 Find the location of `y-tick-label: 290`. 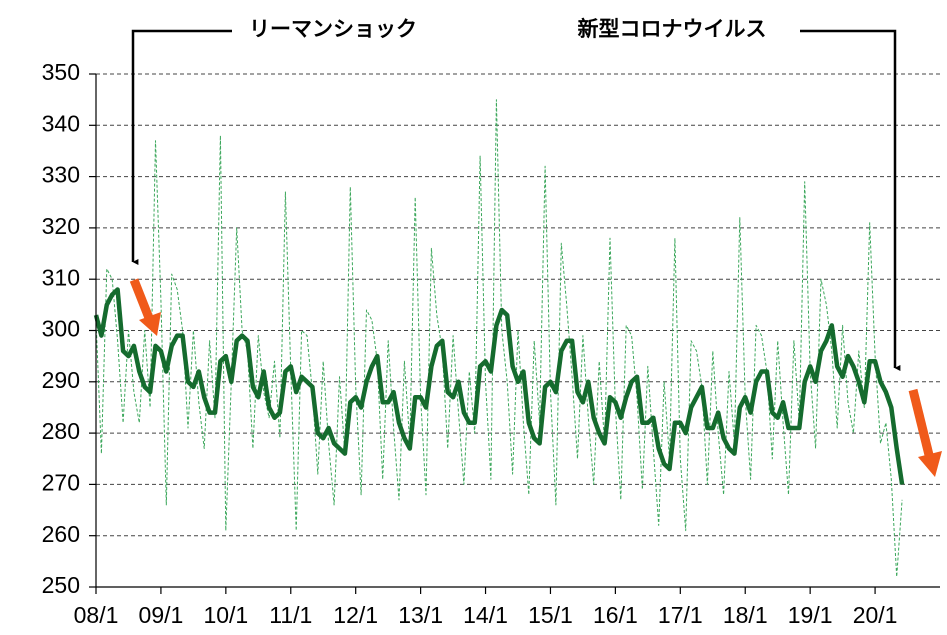

y-tick-label: 290 is located at coordinates (61, 380).